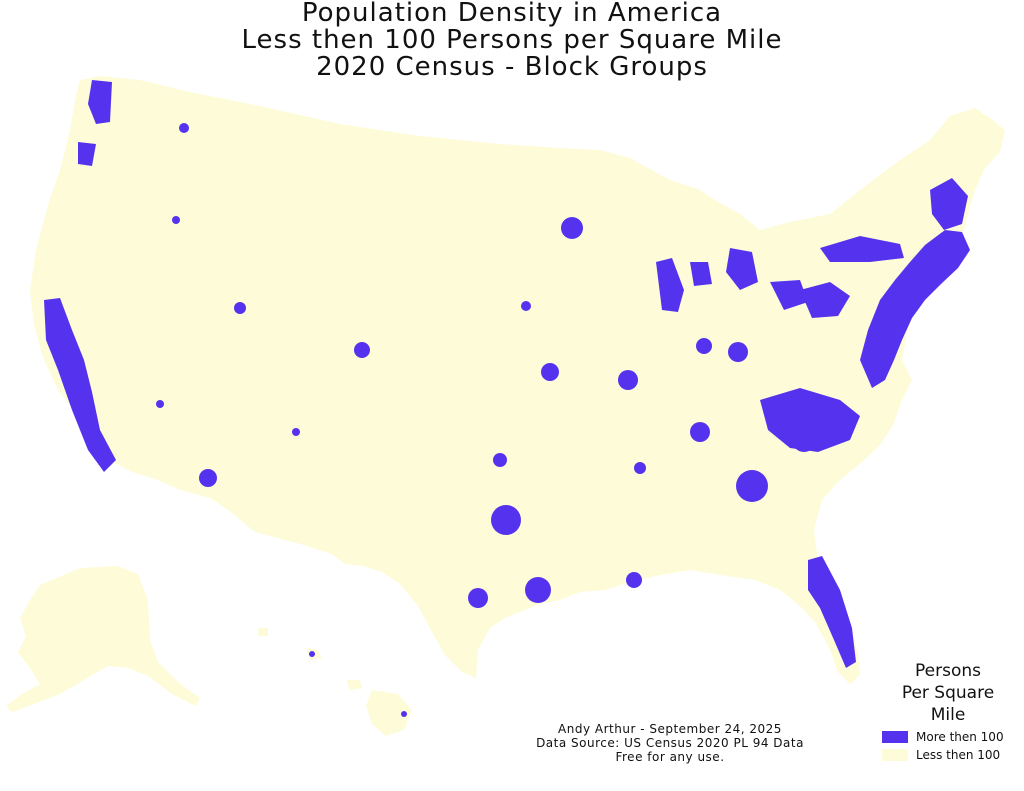 This screenshot has width=1024, height=791. I want to click on dense-albuquerque, so click(296, 432).